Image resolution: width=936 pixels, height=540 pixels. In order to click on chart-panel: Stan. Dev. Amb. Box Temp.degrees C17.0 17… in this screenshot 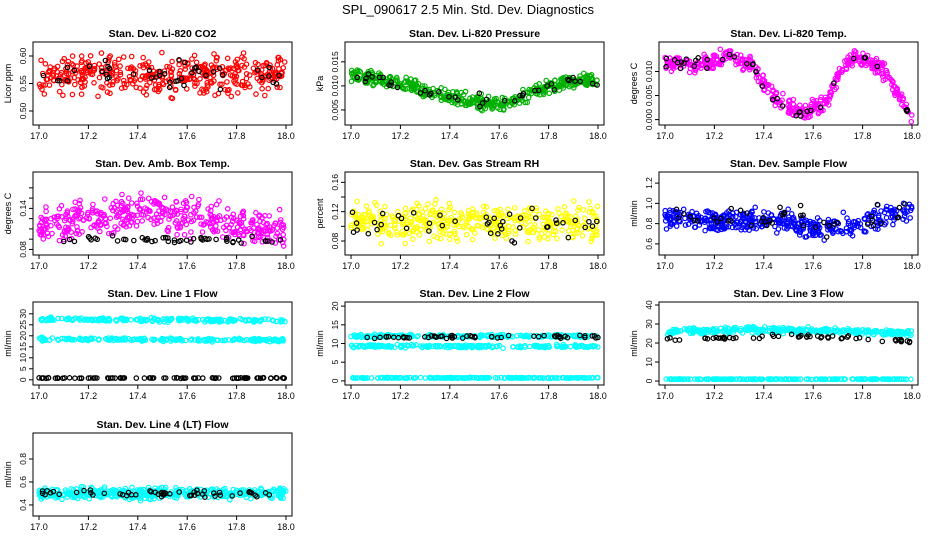, I will do `click(149, 214)`.